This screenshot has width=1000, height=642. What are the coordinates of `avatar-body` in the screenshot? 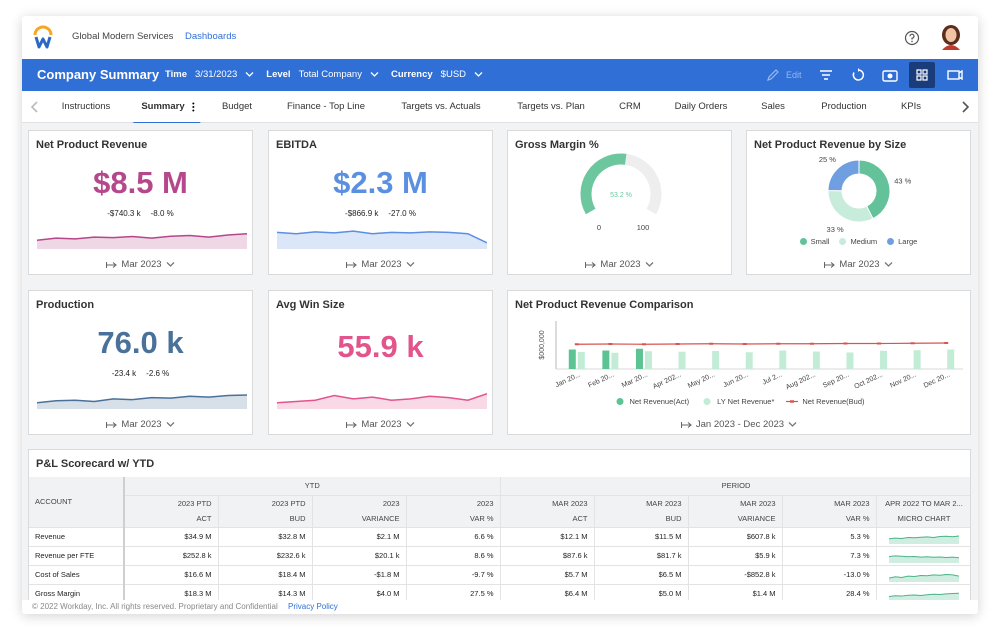 It's located at (951, 47).